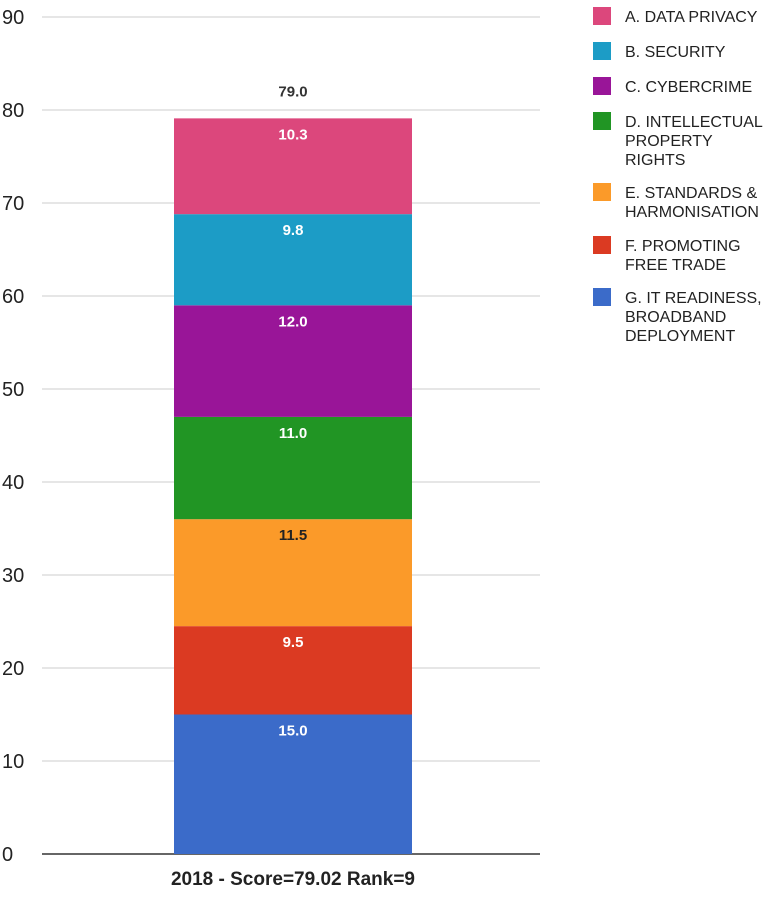 Image resolution: width=781 pixels, height=903 pixels. What do you see at coordinates (683, 256) in the screenshot?
I see `legend-label: F. PROMOTING FREE TRADE` at bounding box center [683, 256].